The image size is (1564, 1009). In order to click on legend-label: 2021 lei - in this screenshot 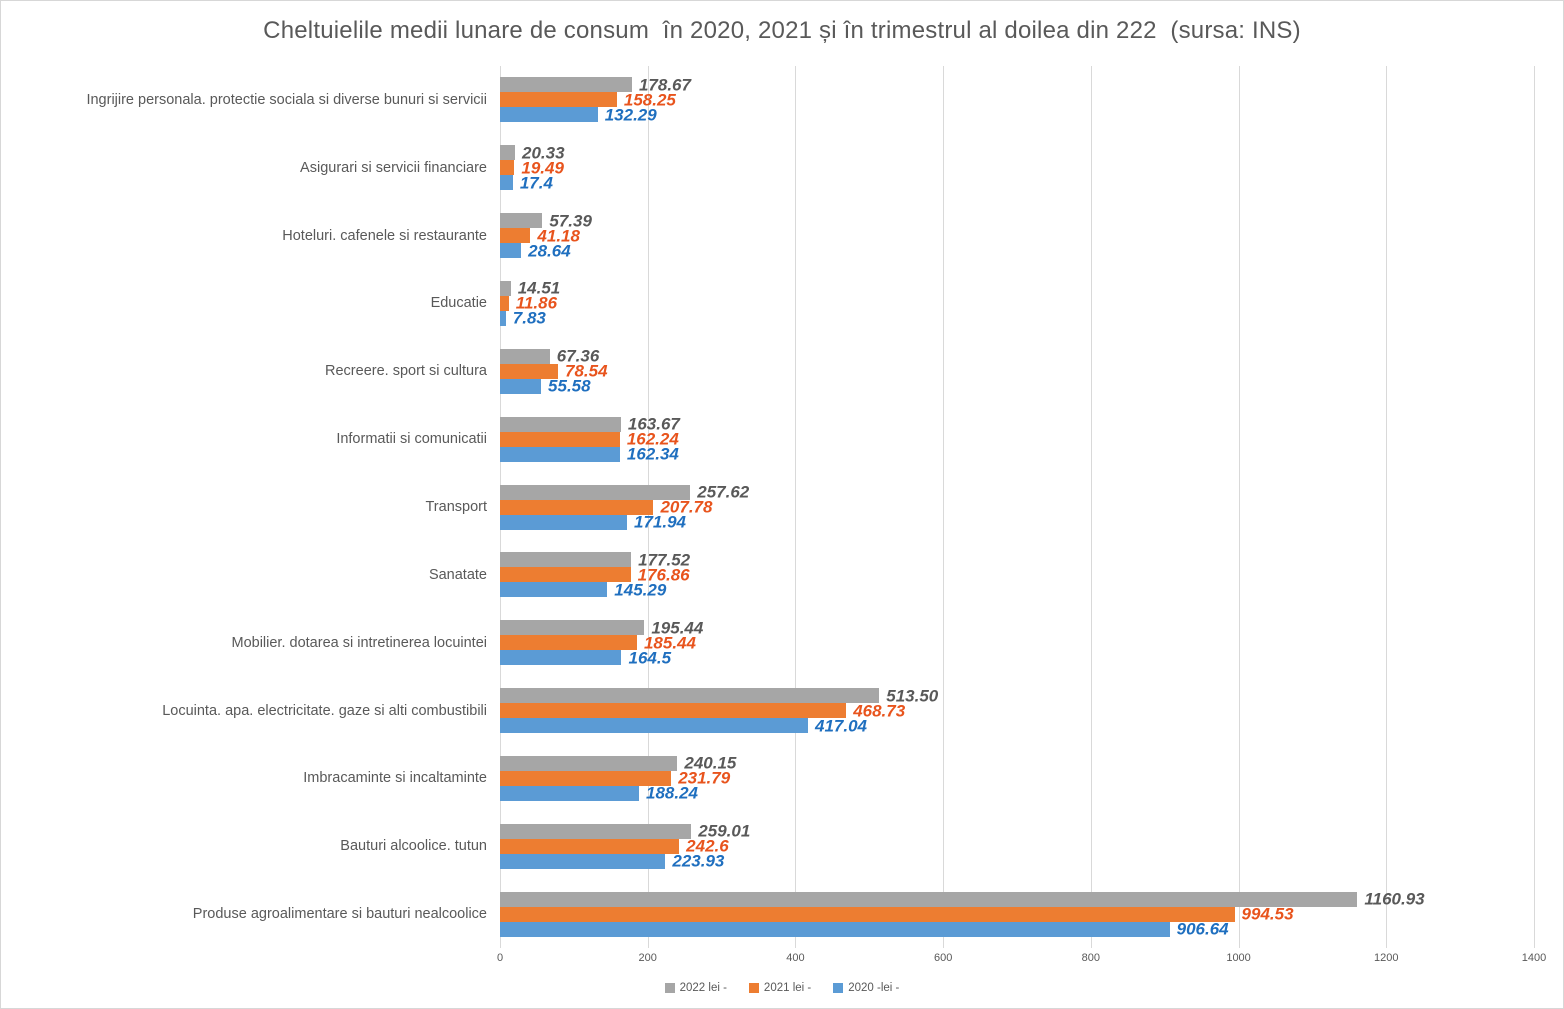, I will do `click(787, 988)`.